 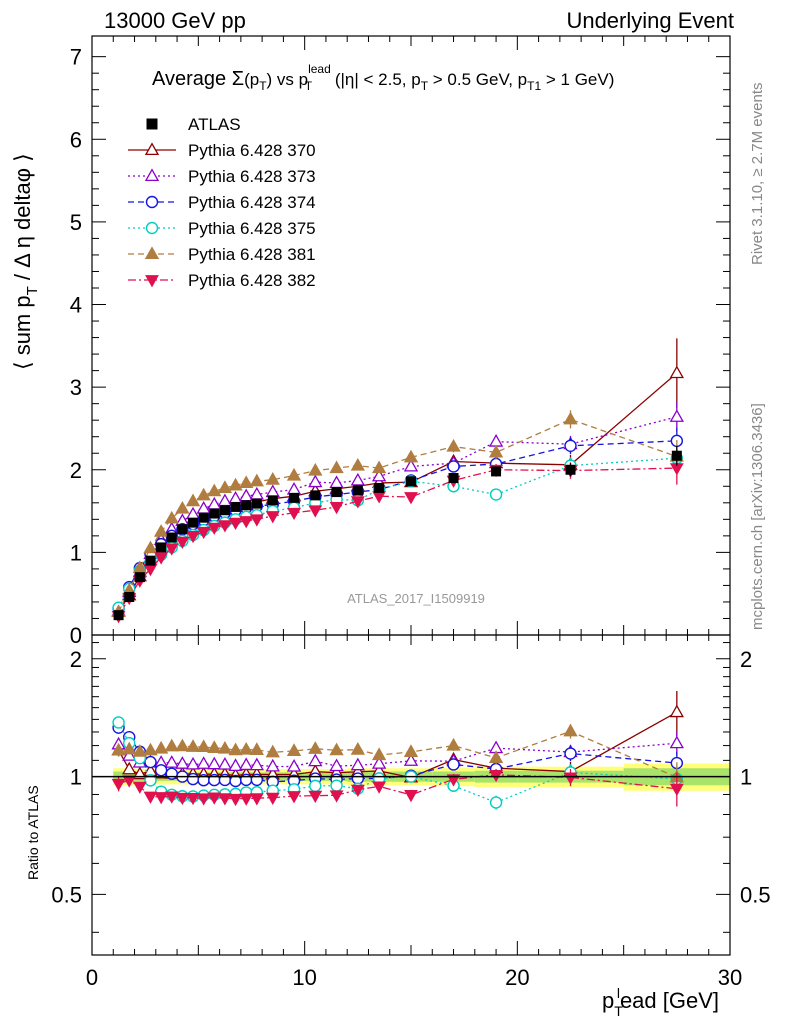 I want to click on rivet-label: Rivet 3.1.10, ≥ 2.7M events, so click(x=757, y=174).